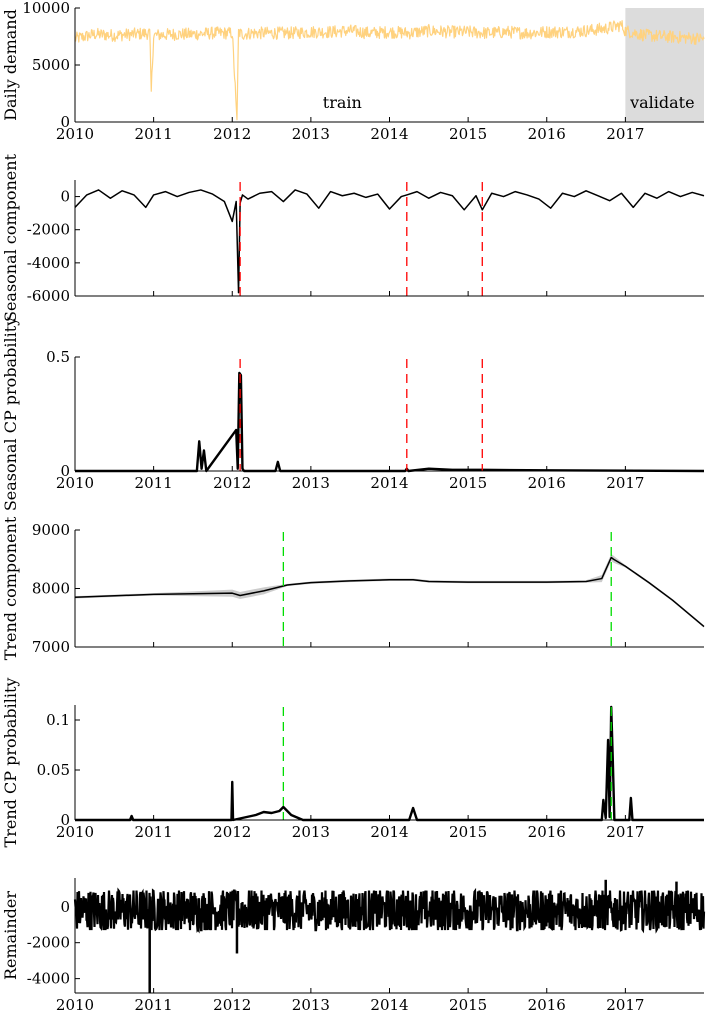 This screenshot has height=1018, width=706. Describe the element at coordinates (48, 296) in the screenshot. I see `y-tick-label: -6000` at that location.